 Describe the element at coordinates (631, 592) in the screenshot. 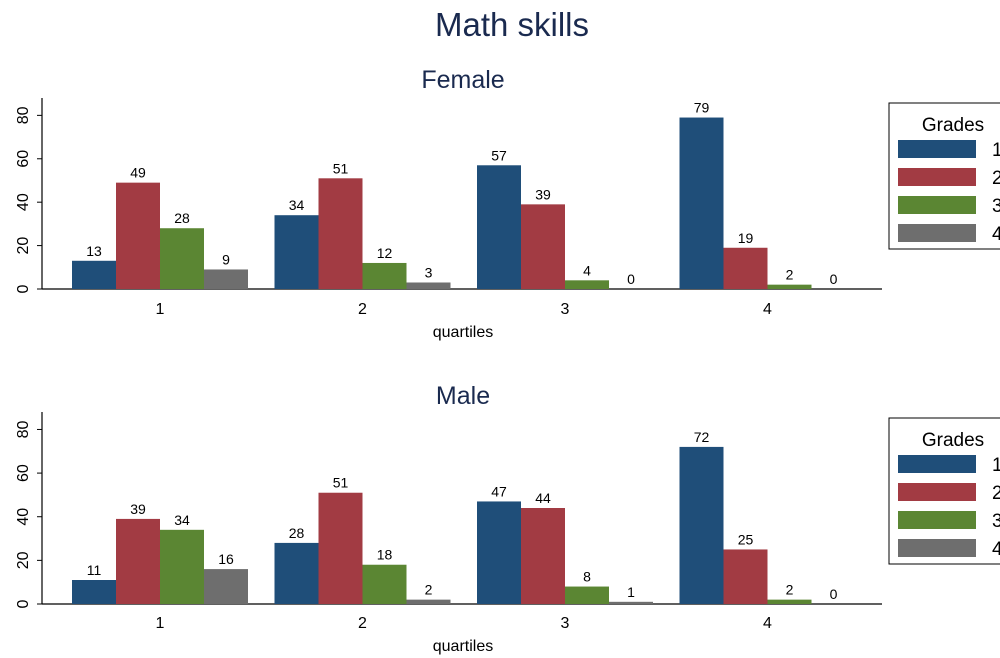

I see `data-label: 1` at that location.